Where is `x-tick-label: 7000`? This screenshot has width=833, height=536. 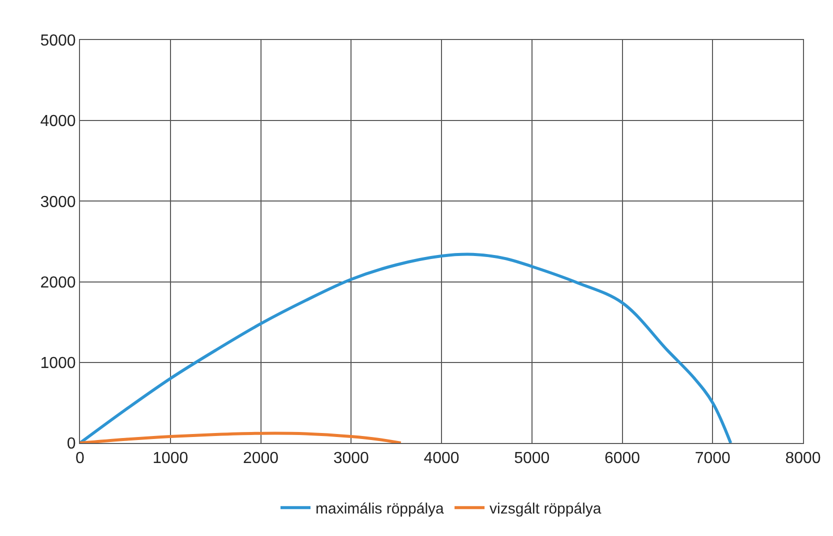 x-tick-label: 7000 is located at coordinates (712, 459).